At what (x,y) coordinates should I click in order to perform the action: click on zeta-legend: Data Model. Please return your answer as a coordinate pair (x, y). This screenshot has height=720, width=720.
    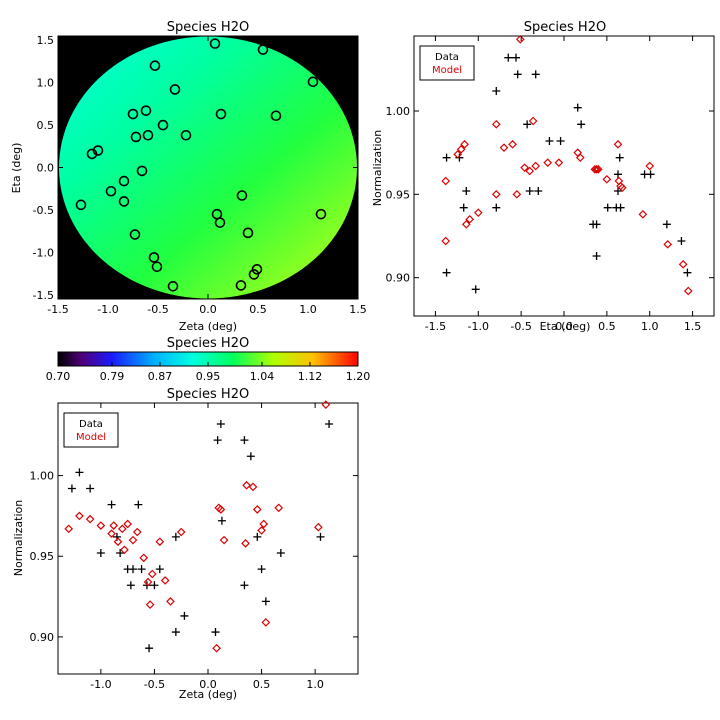
    Looking at the image, I should click on (91, 430).